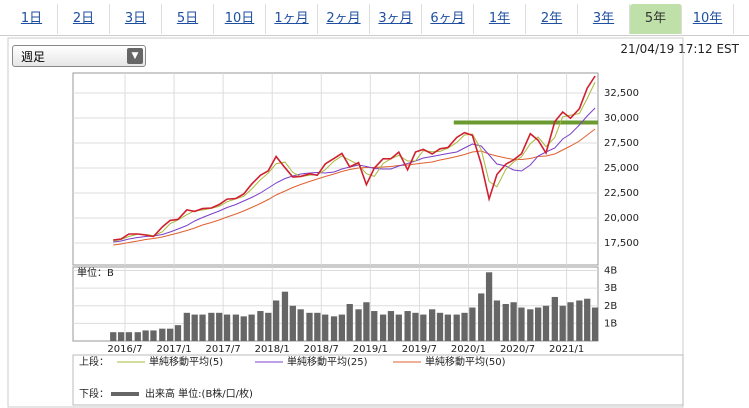 The height and width of the screenshot is (408, 749). I want to click on x-tick-label: 2018/7, so click(321, 349).